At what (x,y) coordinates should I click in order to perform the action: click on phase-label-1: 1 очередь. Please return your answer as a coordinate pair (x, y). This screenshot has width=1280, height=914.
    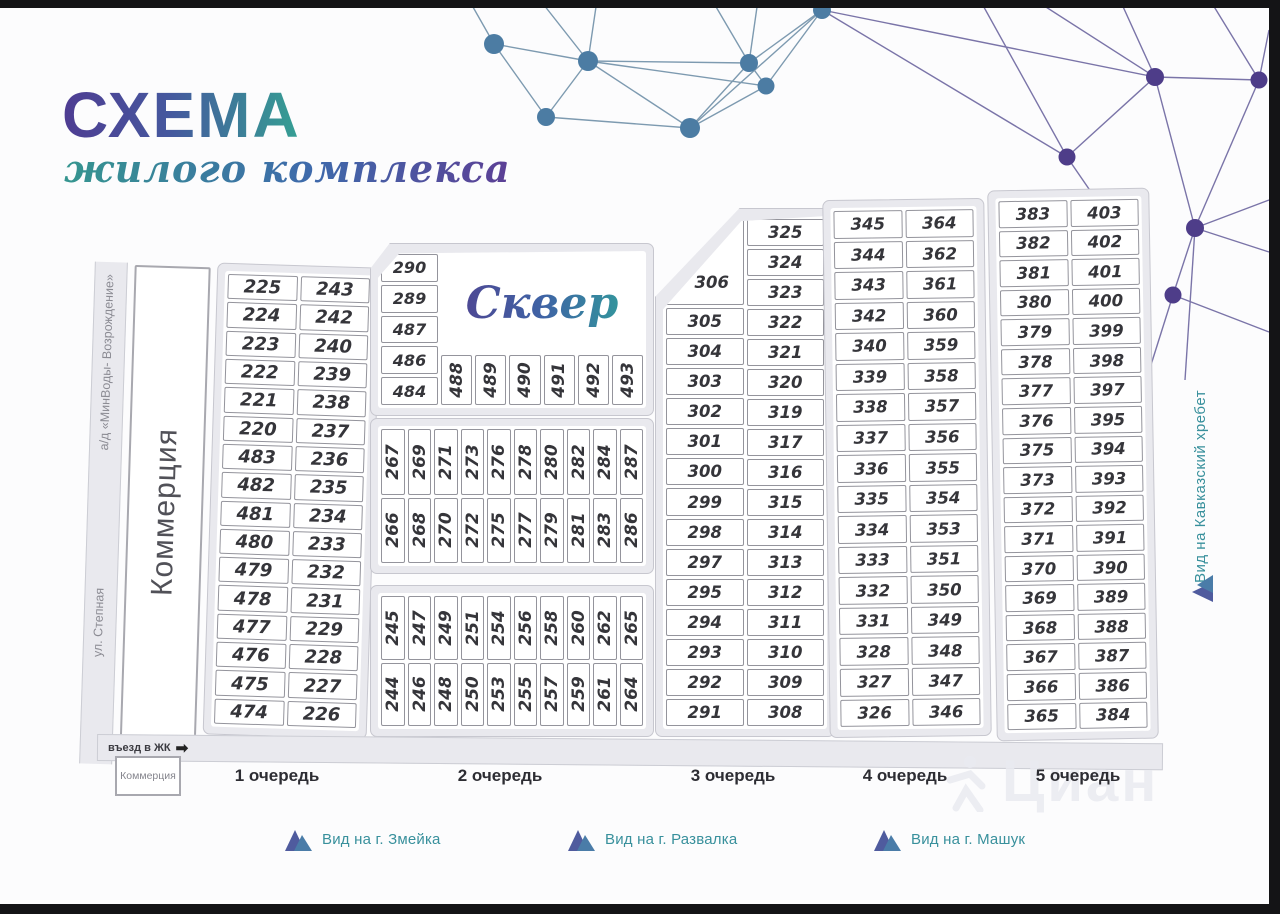
    Looking at the image, I should click on (277, 775).